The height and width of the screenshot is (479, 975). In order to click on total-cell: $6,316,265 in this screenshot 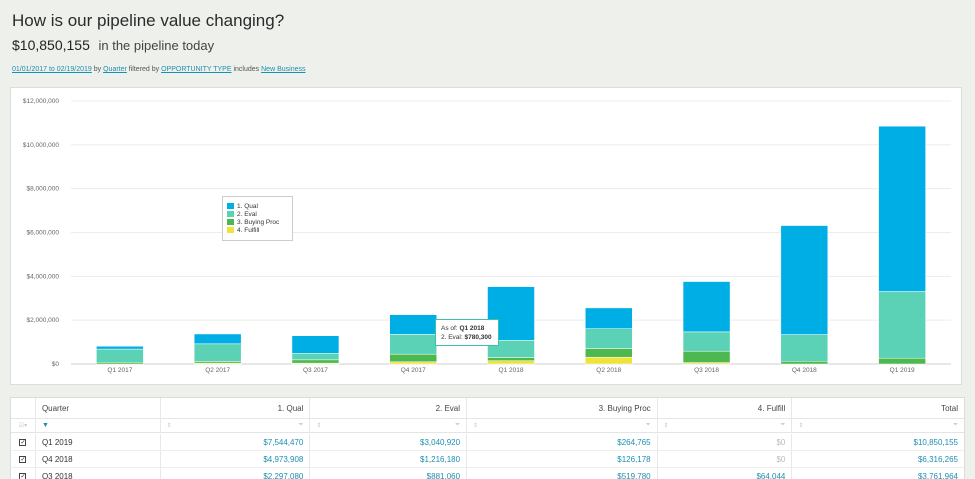, I will do `click(937, 459)`.